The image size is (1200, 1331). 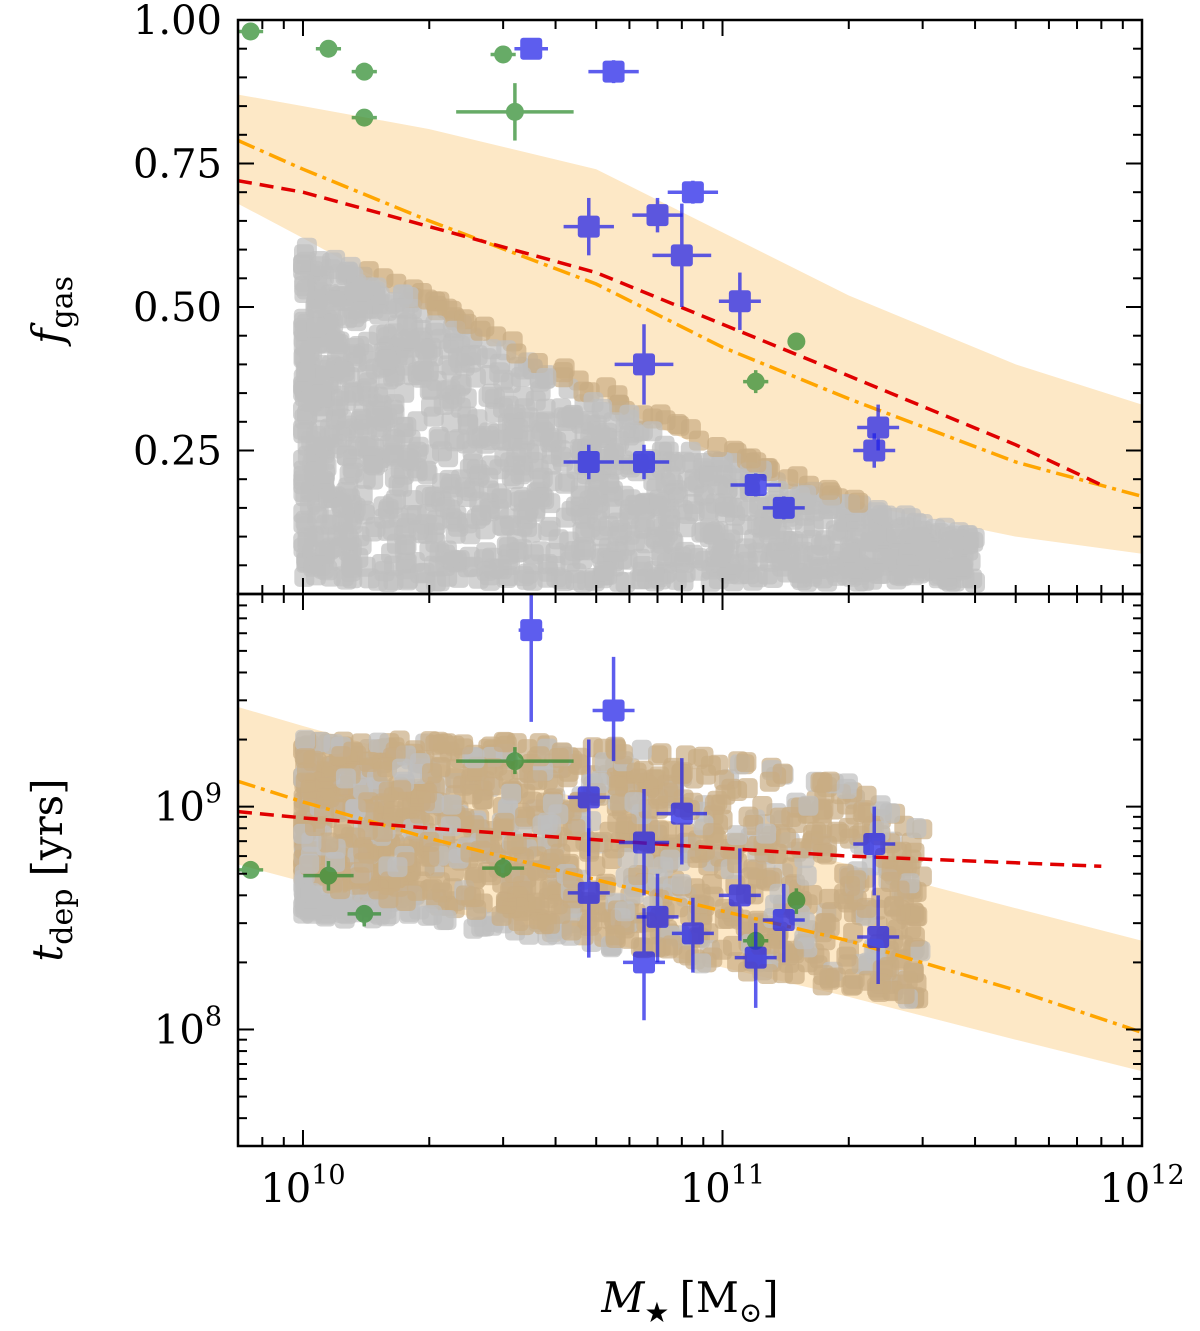 What do you see at coordinates (177, 308) in the screenshot?
I see `y-tick-label: 0.50` at bounding box center [177, 308].